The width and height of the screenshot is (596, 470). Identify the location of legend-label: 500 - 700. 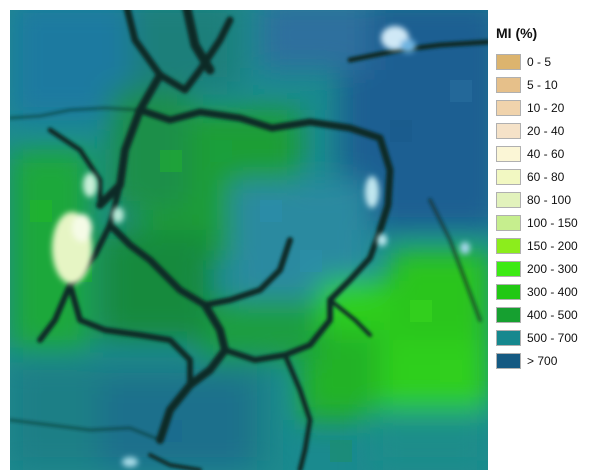
(552, 338).